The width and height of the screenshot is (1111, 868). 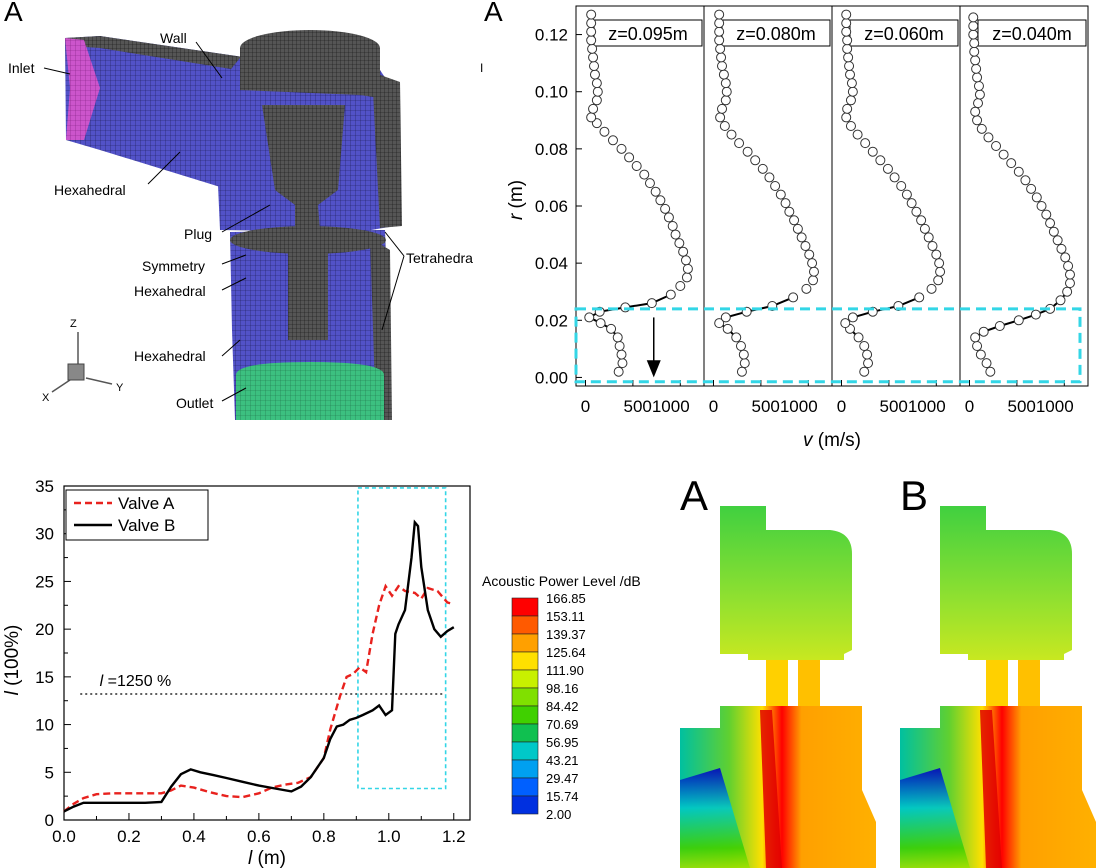 What do you see at coordinates (713, 406) in the screenshot?
I see `x-tick-label: 0` at bounding box center [713, 406].